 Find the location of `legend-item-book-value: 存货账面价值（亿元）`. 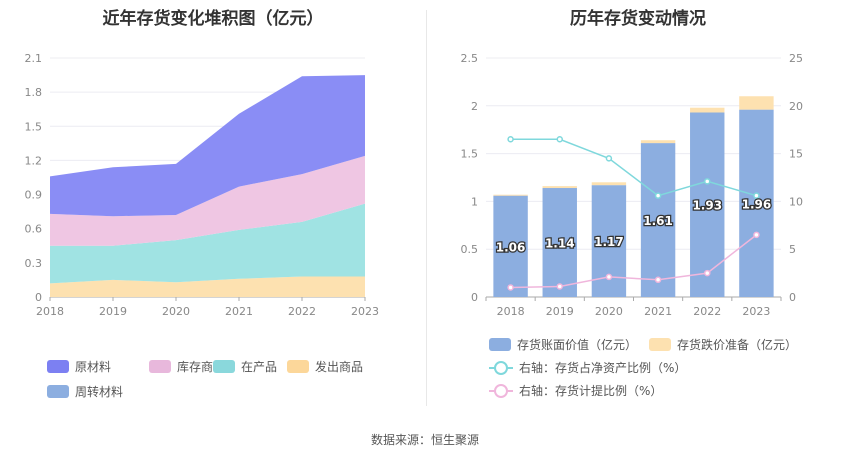

legend-item-book-value: 存货账面价值（亿元） is located at coordinates (563, 344).